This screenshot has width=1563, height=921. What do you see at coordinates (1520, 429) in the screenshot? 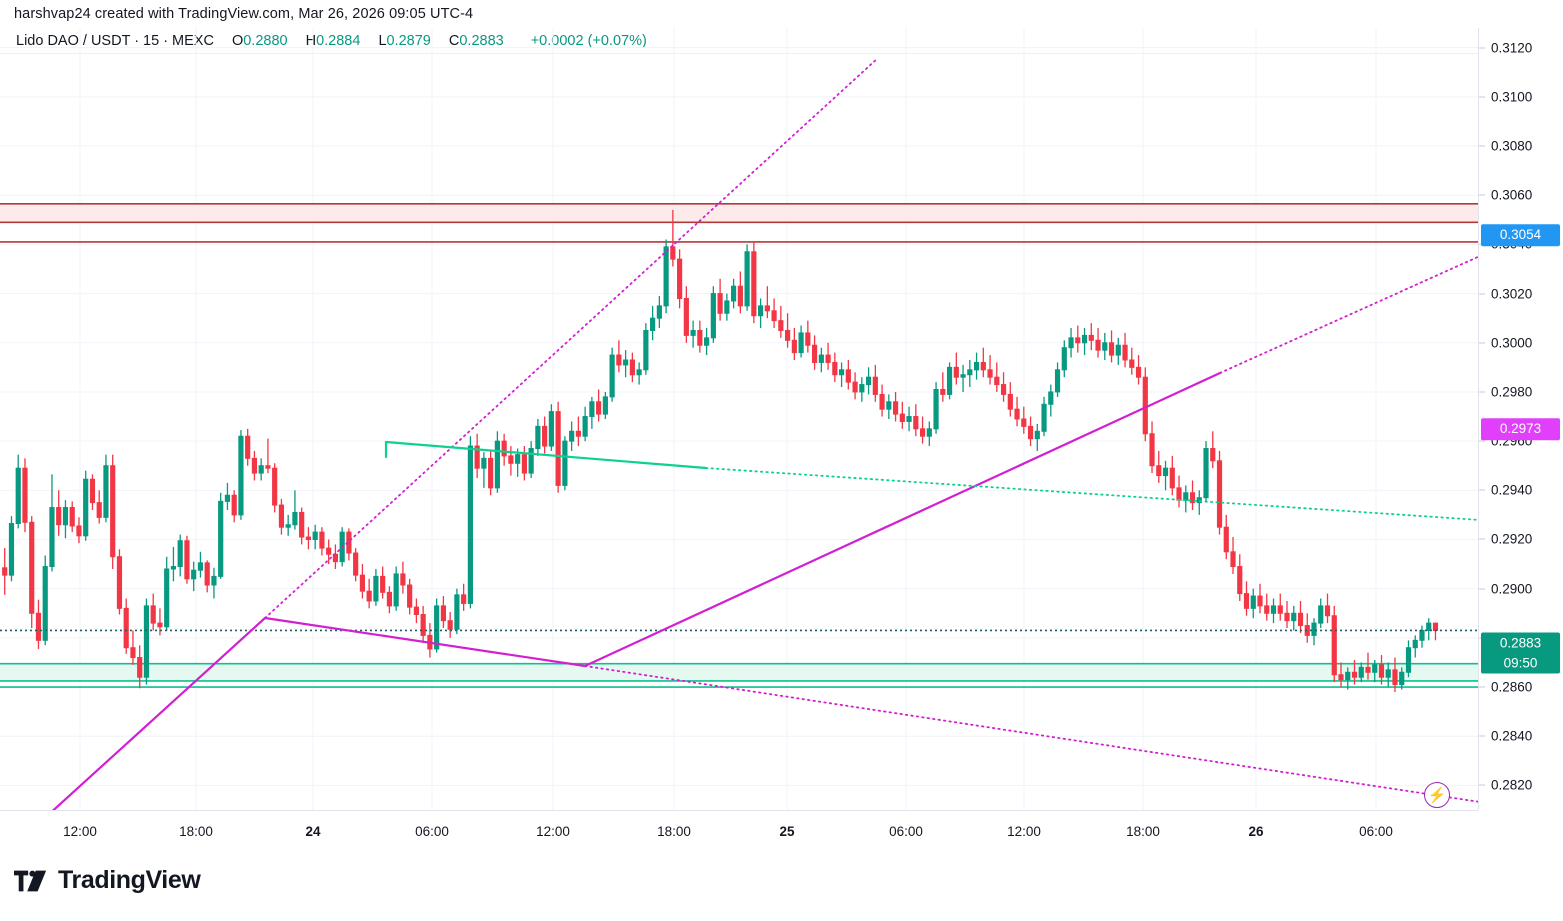
I see `magenta-price-badge: 0.2973` at bounding box center [1520, 429].